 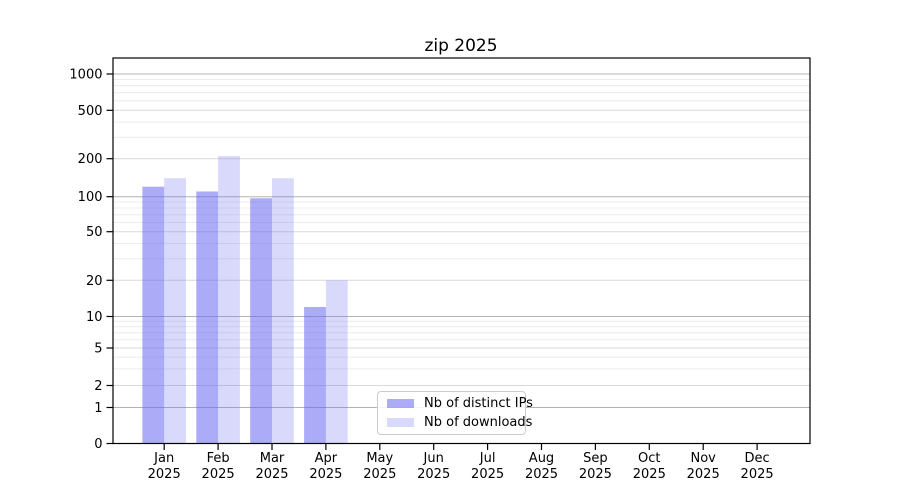 I want to click on y-tick-label-20: 20, so click(x=94, y=281).